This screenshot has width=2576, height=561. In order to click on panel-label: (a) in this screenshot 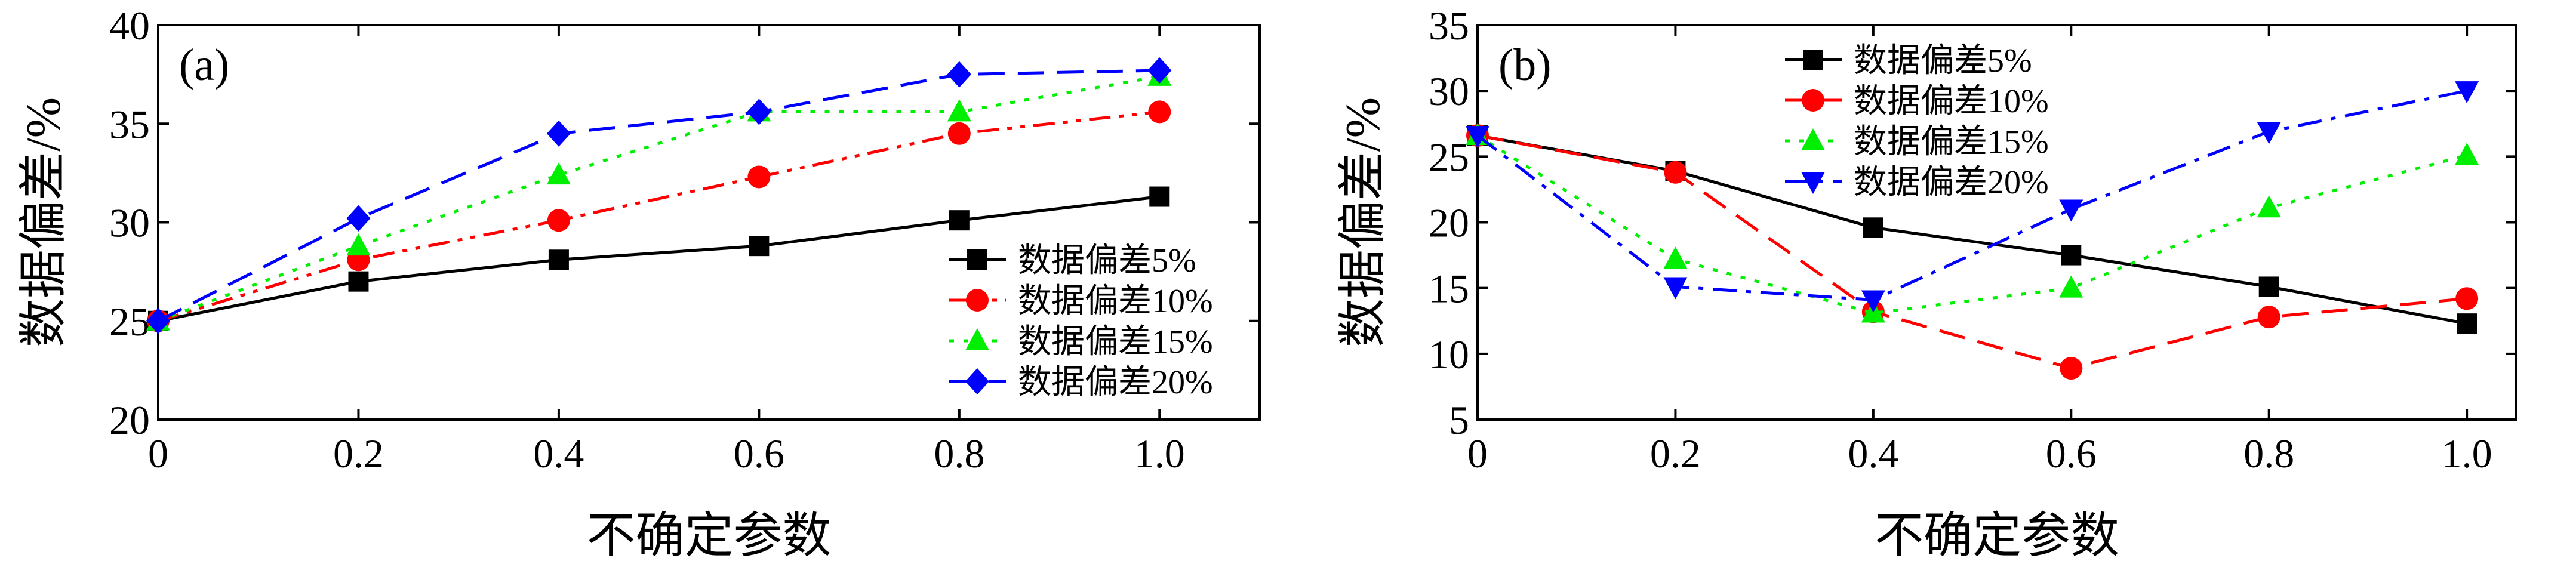, I will do `click(204, 65)`.